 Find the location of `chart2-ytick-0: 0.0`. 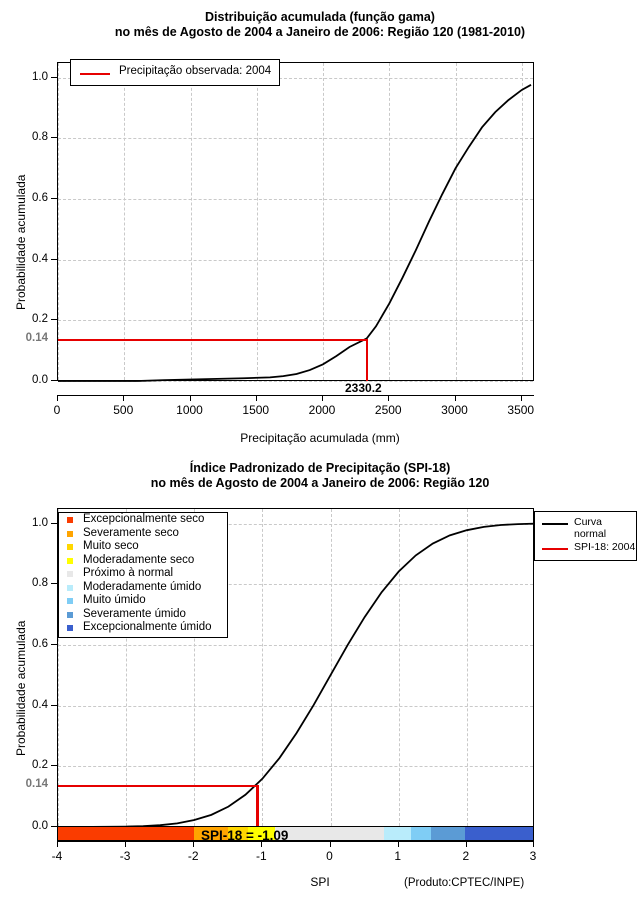

chart2-ytick-0: 0.0 is located at coordinates (40, 826).